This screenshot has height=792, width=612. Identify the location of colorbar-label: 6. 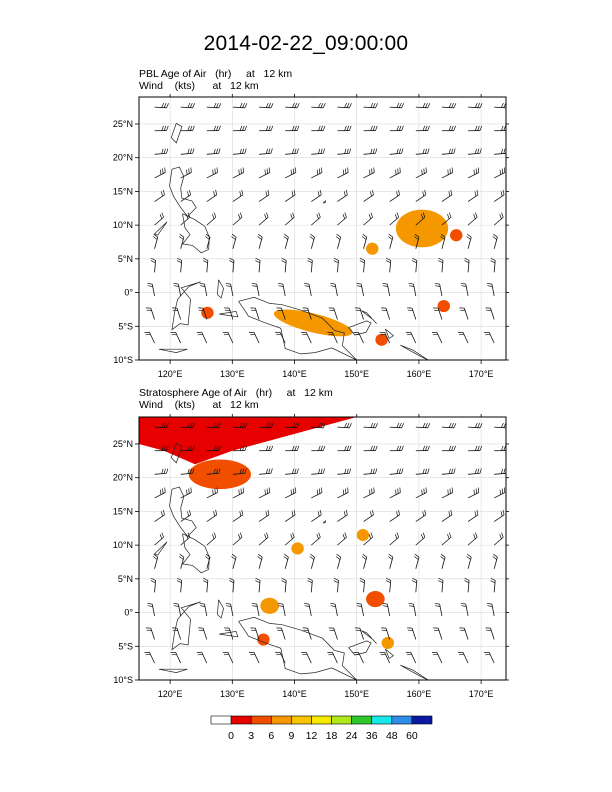
(271, 736).